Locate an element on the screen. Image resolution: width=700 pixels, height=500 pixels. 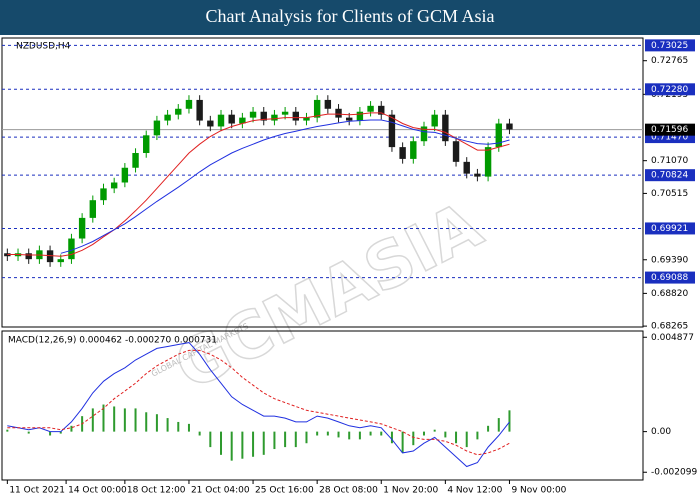
y-tick-label: 0.68265 is located at coordinates (669, 327).